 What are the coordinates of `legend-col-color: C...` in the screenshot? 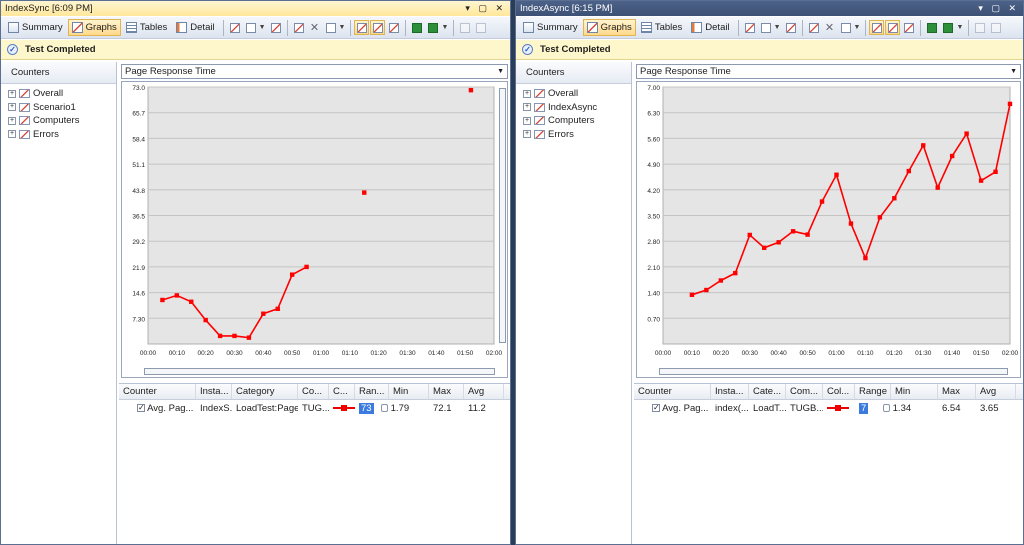 It's located at (342, 391).